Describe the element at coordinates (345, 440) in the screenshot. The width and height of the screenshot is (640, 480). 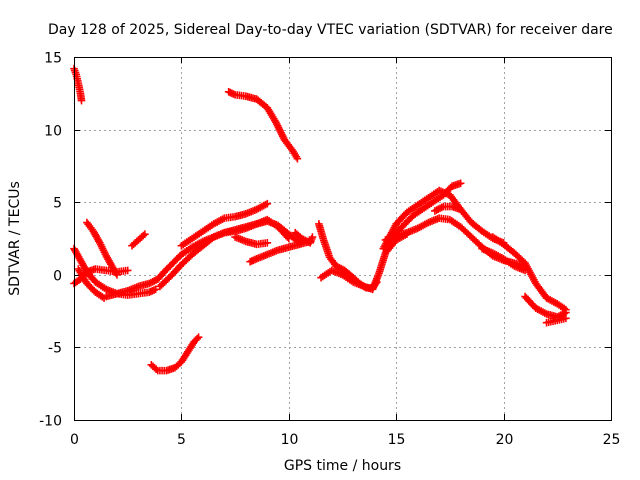
I see `x-axis-tick-labels: 0 5 10 15 20 25` at that location.